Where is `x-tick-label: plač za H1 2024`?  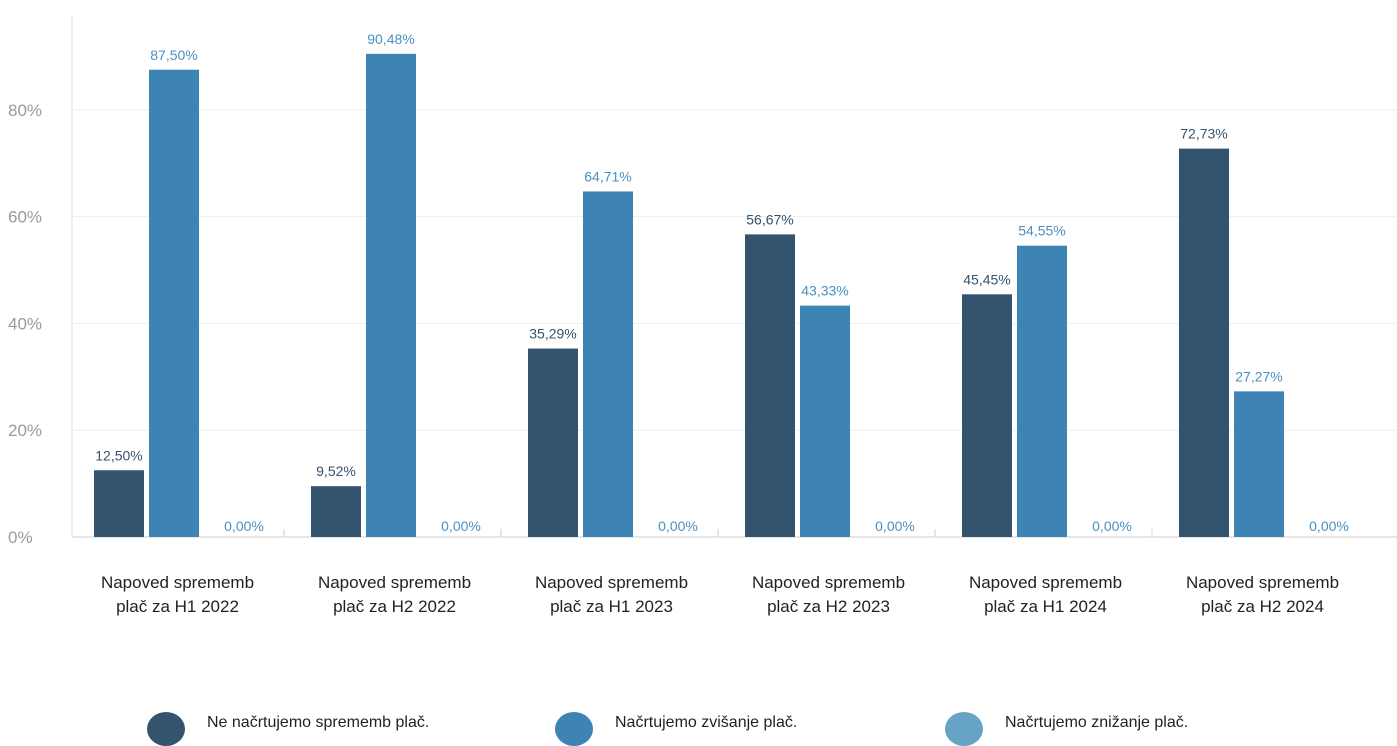 x-tick-label: plač za H1 2024 is located at coordinates (1045, 606).